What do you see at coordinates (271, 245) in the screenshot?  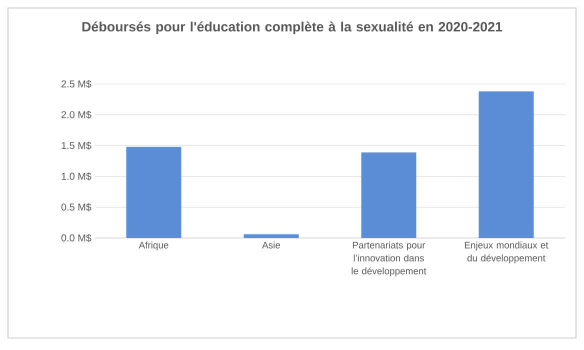 I see `x-tick-label: Asie` at bounding box center [271, 245].